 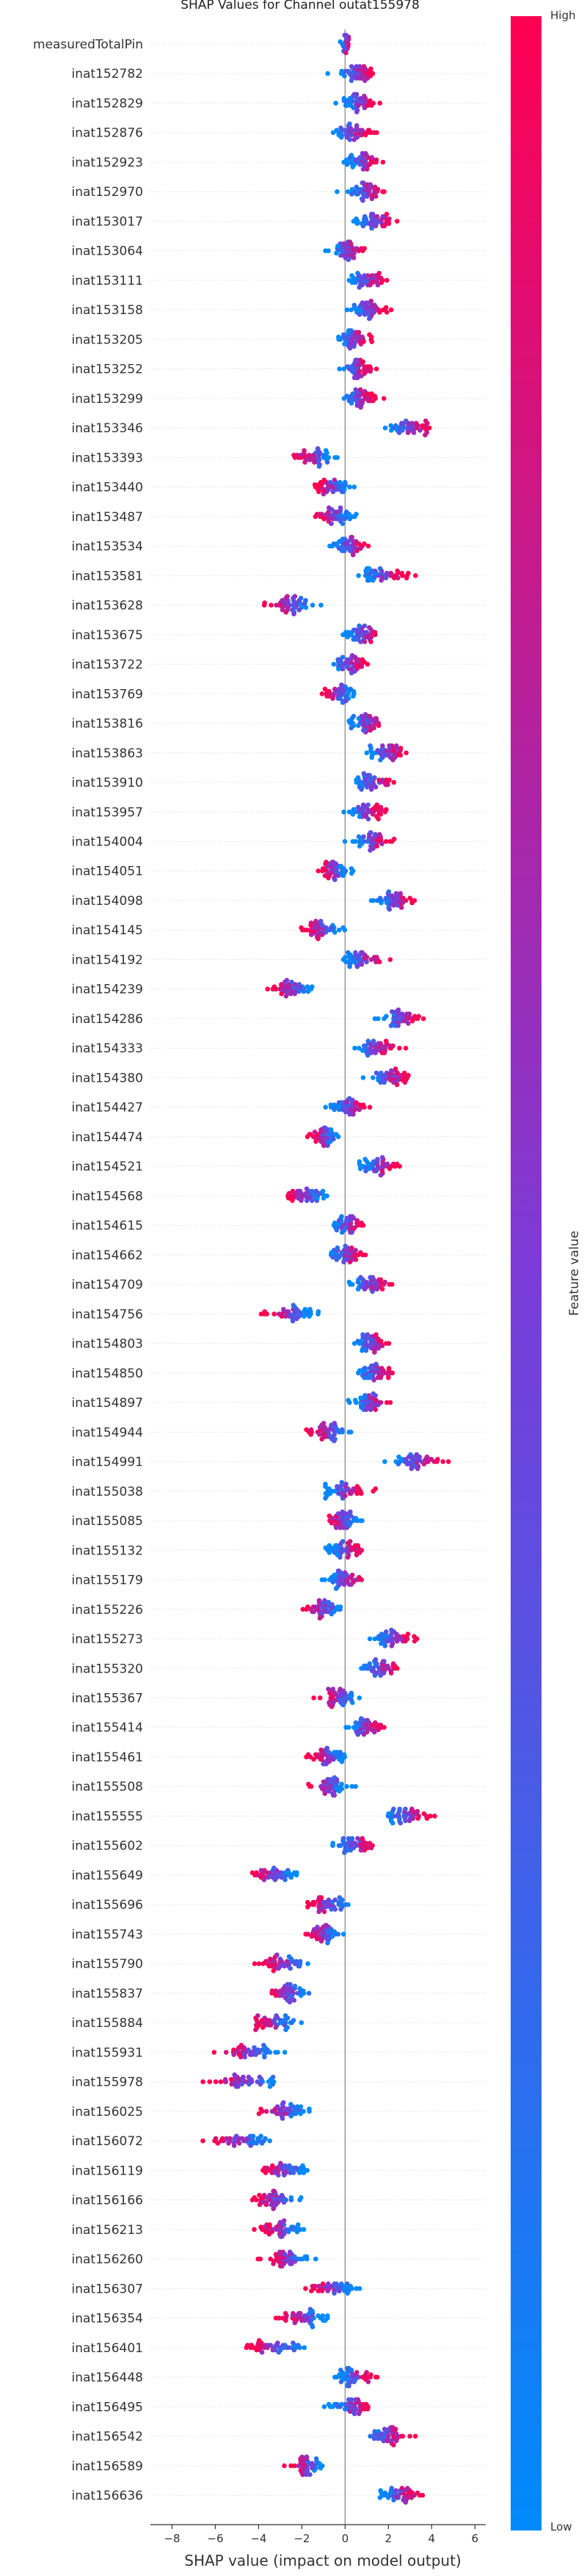 I want to click on feature-label: inat152782, so click(x=107, y=74).